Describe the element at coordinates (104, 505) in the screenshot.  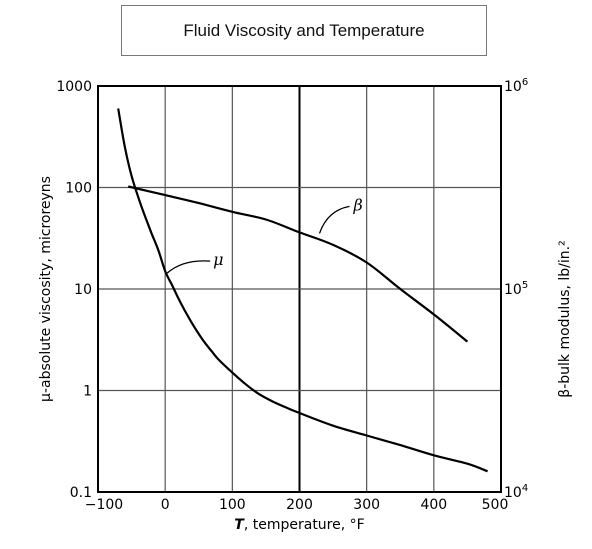
I see `x-tick-label: −100` at that location.